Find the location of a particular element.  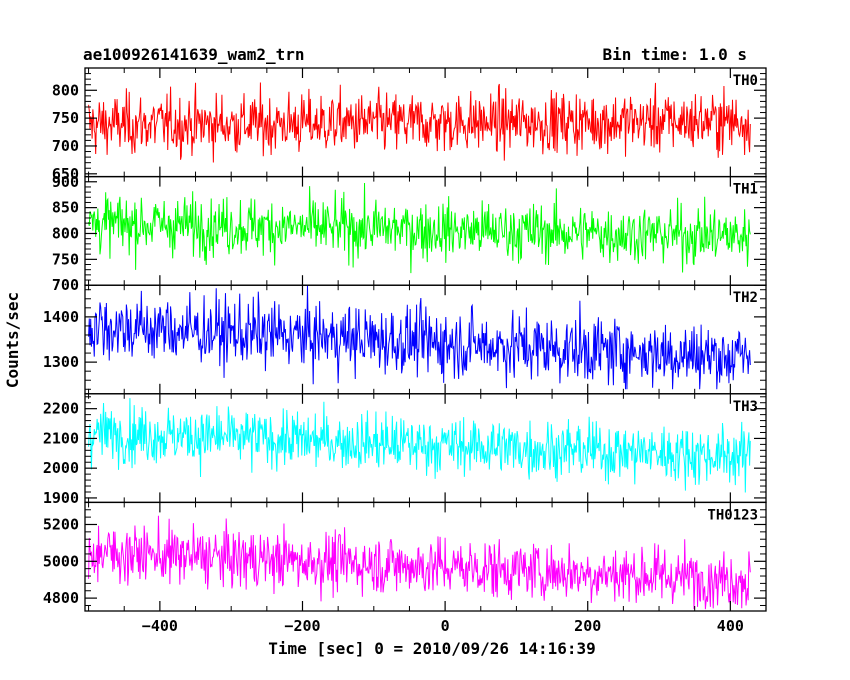

x-tick-label: 200 is located at coordinates (587, 626).